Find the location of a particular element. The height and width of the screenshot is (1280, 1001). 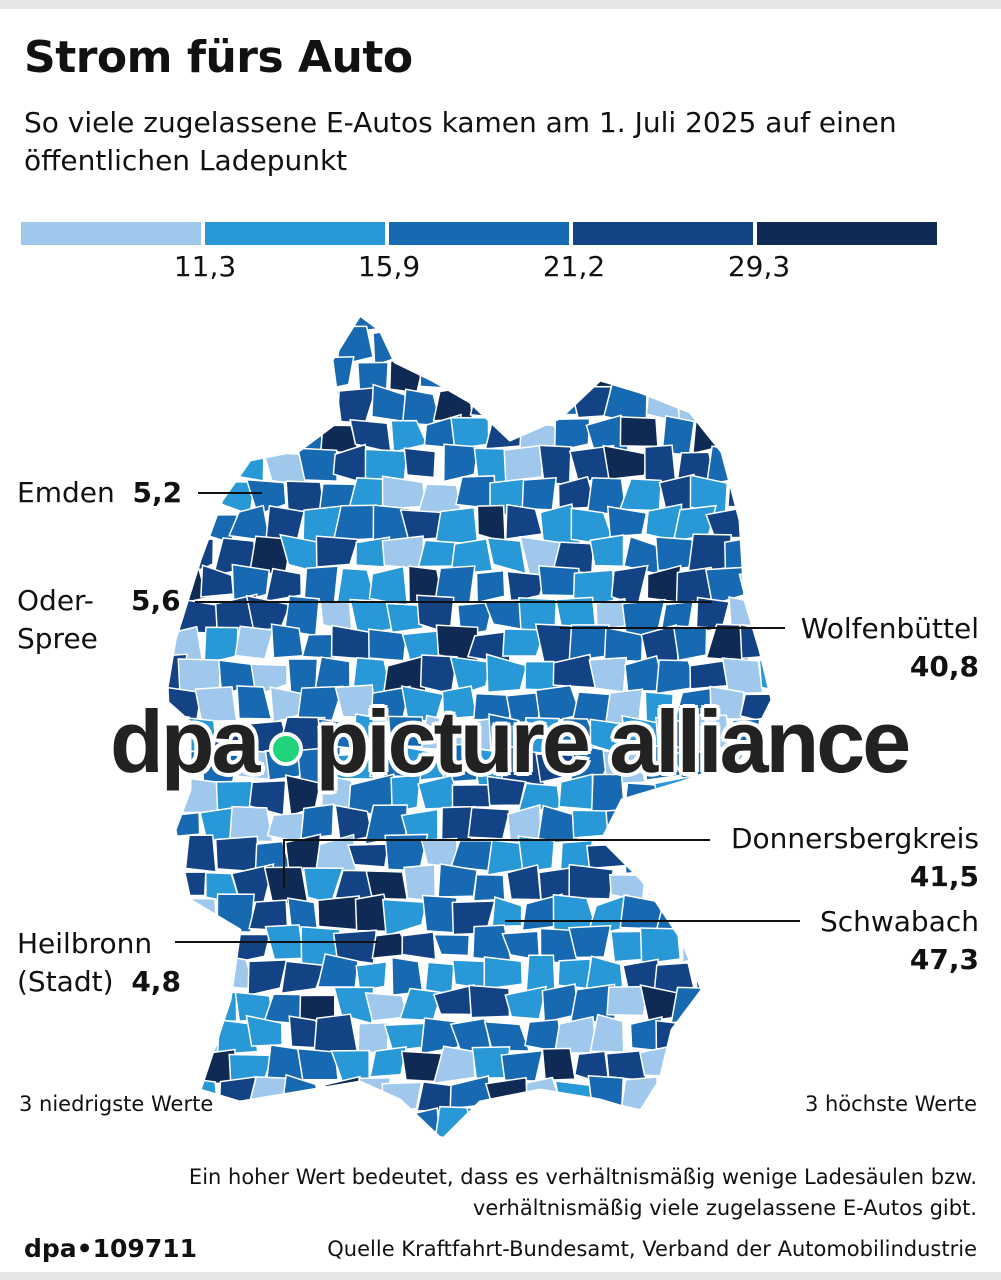

watermark-text: dpa is located at coordinates (185, 741).